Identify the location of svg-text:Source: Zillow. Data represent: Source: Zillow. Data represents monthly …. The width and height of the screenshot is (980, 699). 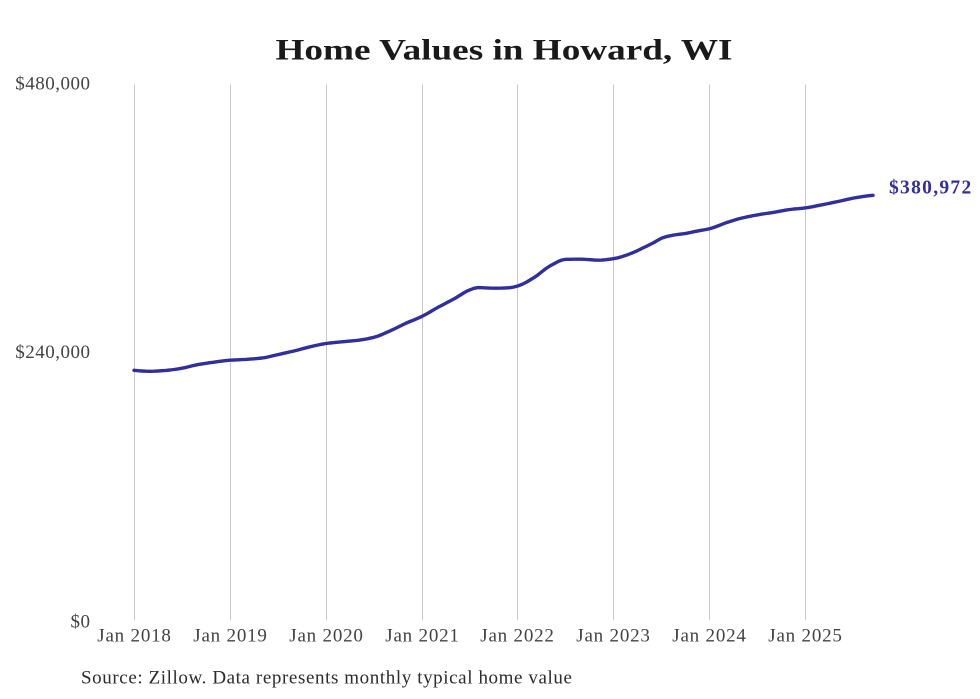
(327, 678).